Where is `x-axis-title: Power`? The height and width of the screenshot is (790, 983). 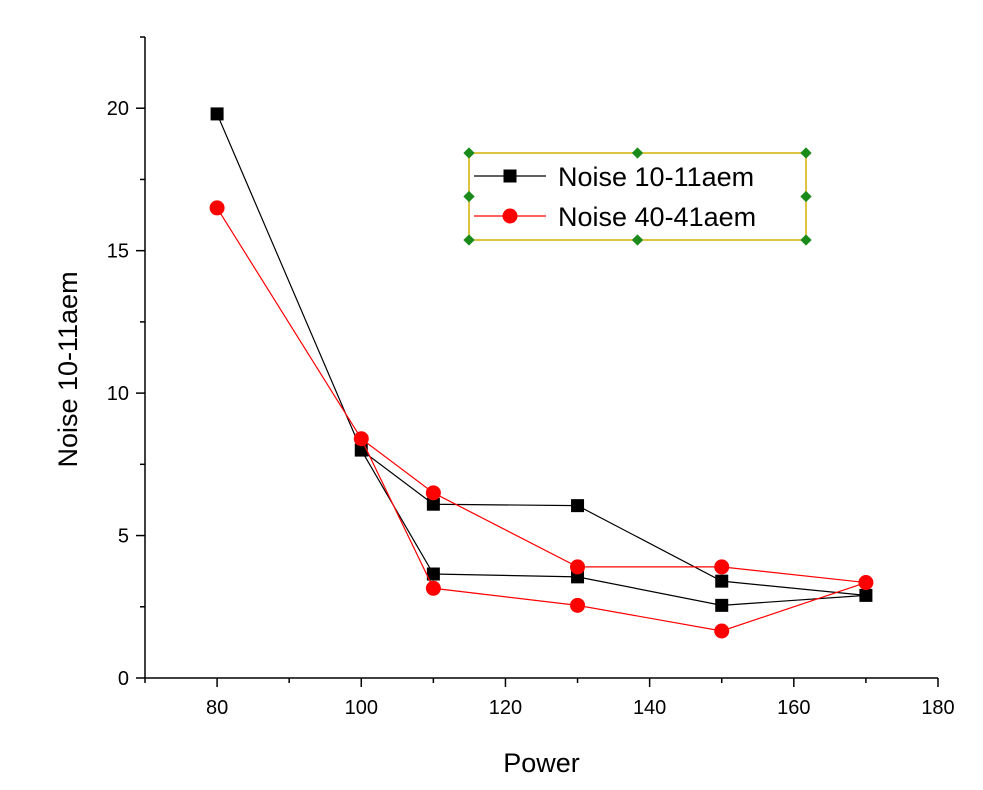 x-axis-title: Power is located at coordinates (541, 763).